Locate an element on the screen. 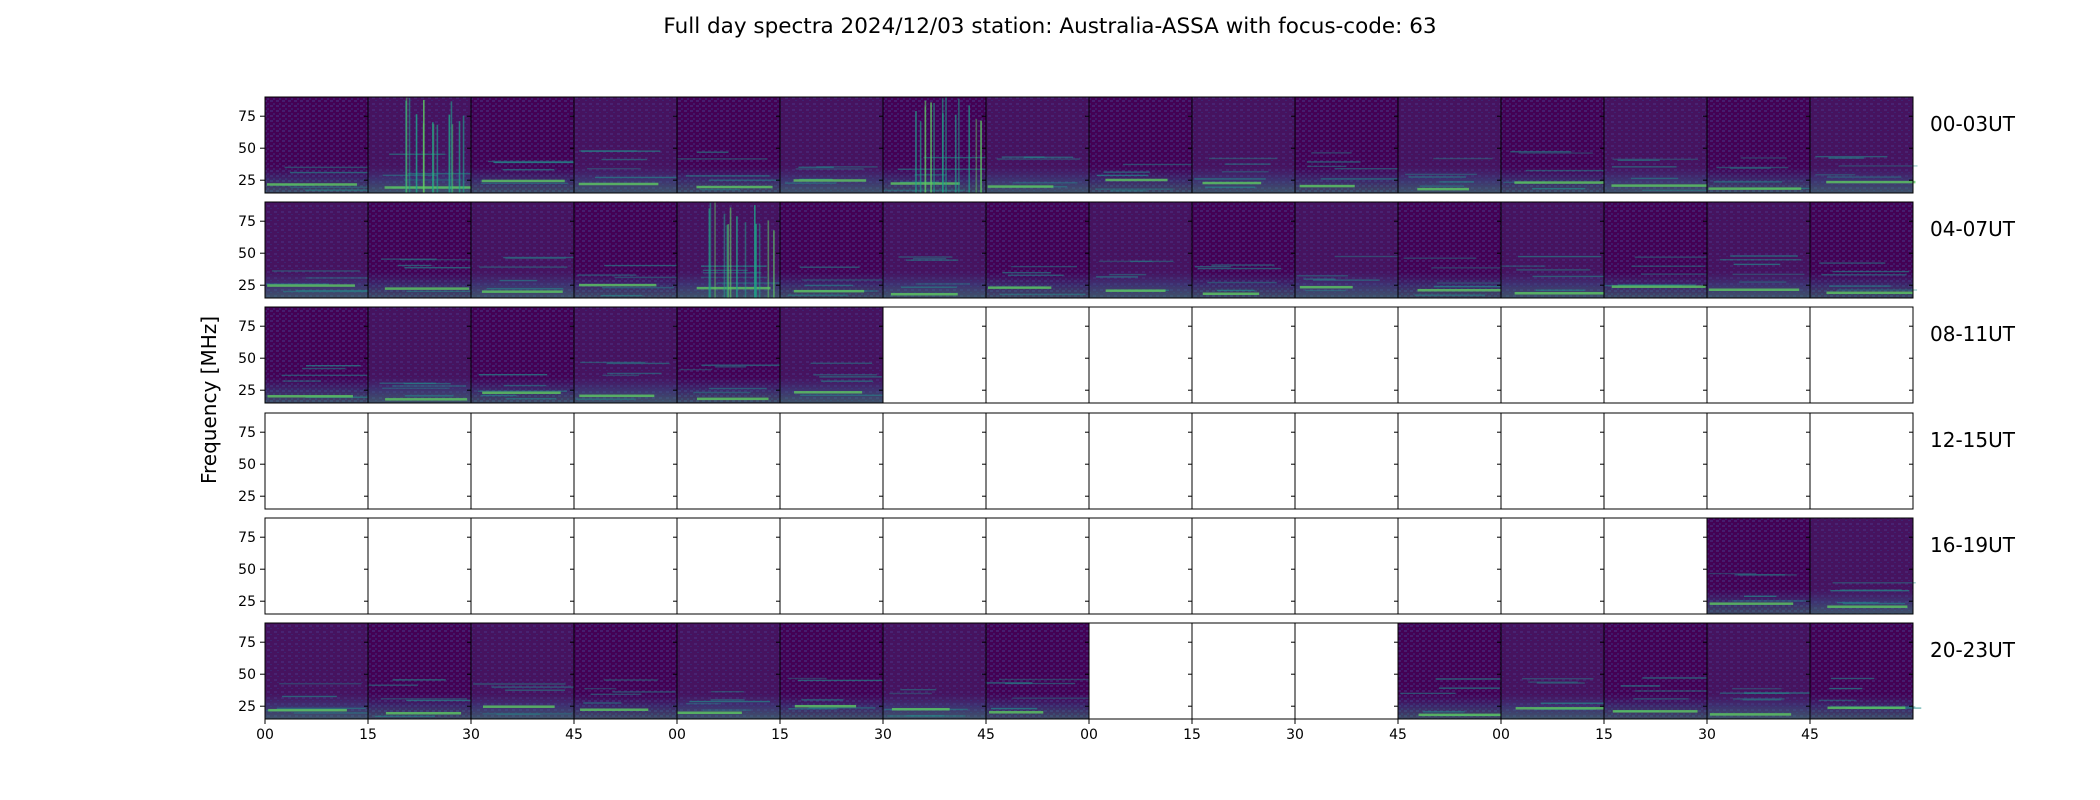  row-time-label: 00-03UT is located at coordinates (1973, 124).